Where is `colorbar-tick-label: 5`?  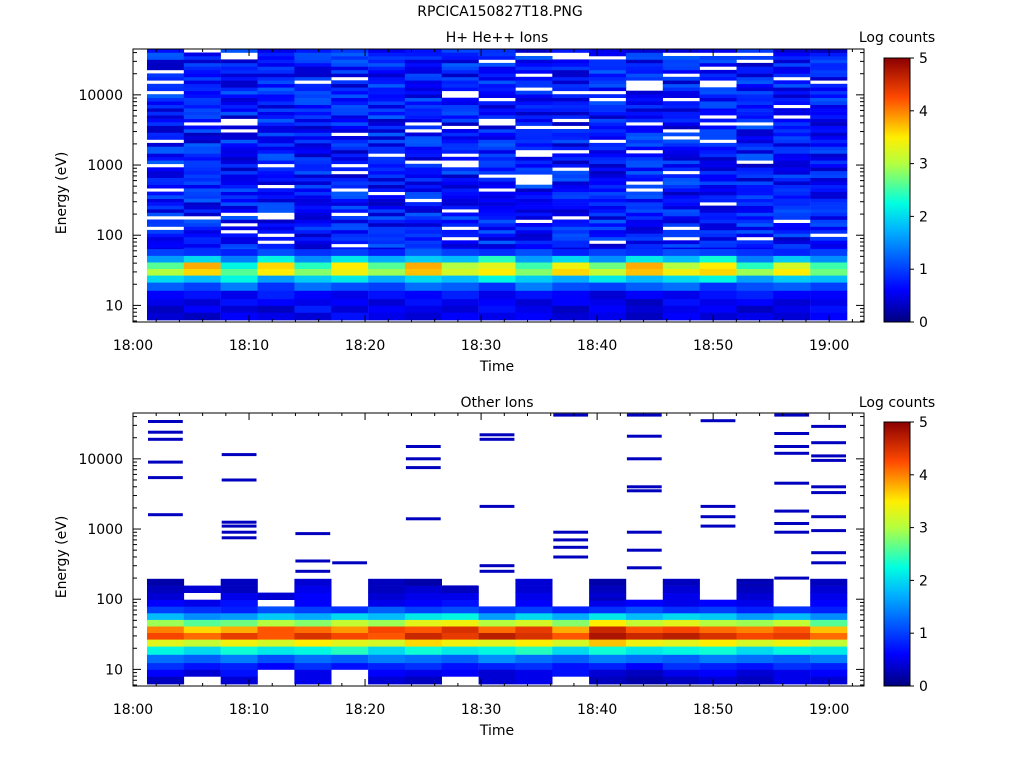
colorbar-tick-label: 5 is located at coordinates (923, 423).